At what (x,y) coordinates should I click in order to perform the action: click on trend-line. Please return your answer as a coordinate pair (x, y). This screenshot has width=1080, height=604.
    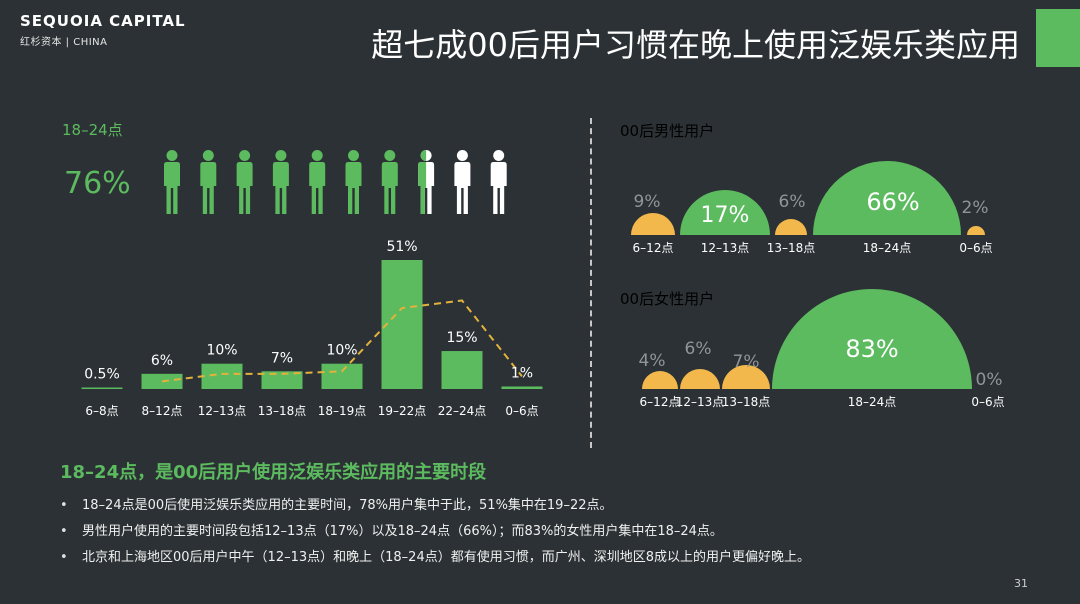
    Looking at the image, I should click on (342, 341).